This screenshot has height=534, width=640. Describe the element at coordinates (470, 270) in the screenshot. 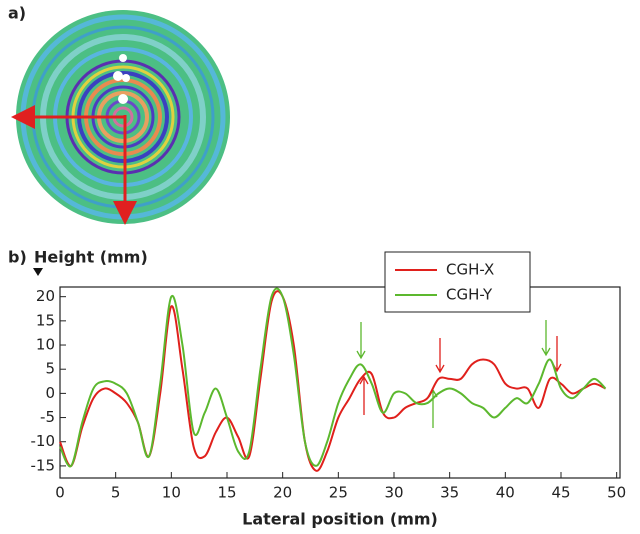

I see `legend-label: CGH-X` at that location.